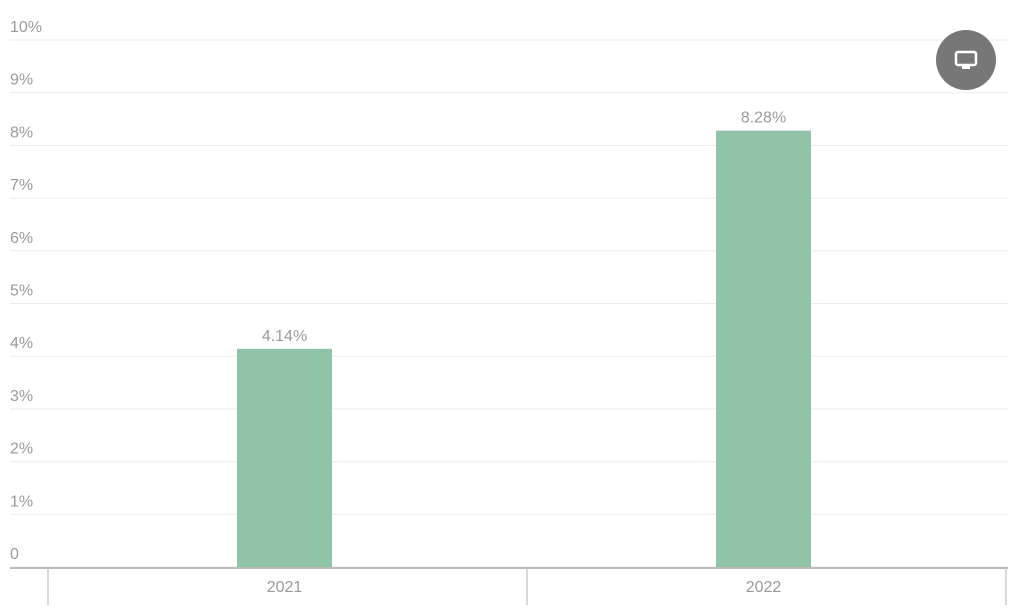 This screenshot has width=1024, height=613. Describe the element at coordinates (966, 67) in the screenshot. I see `monitor-stand` at that location.